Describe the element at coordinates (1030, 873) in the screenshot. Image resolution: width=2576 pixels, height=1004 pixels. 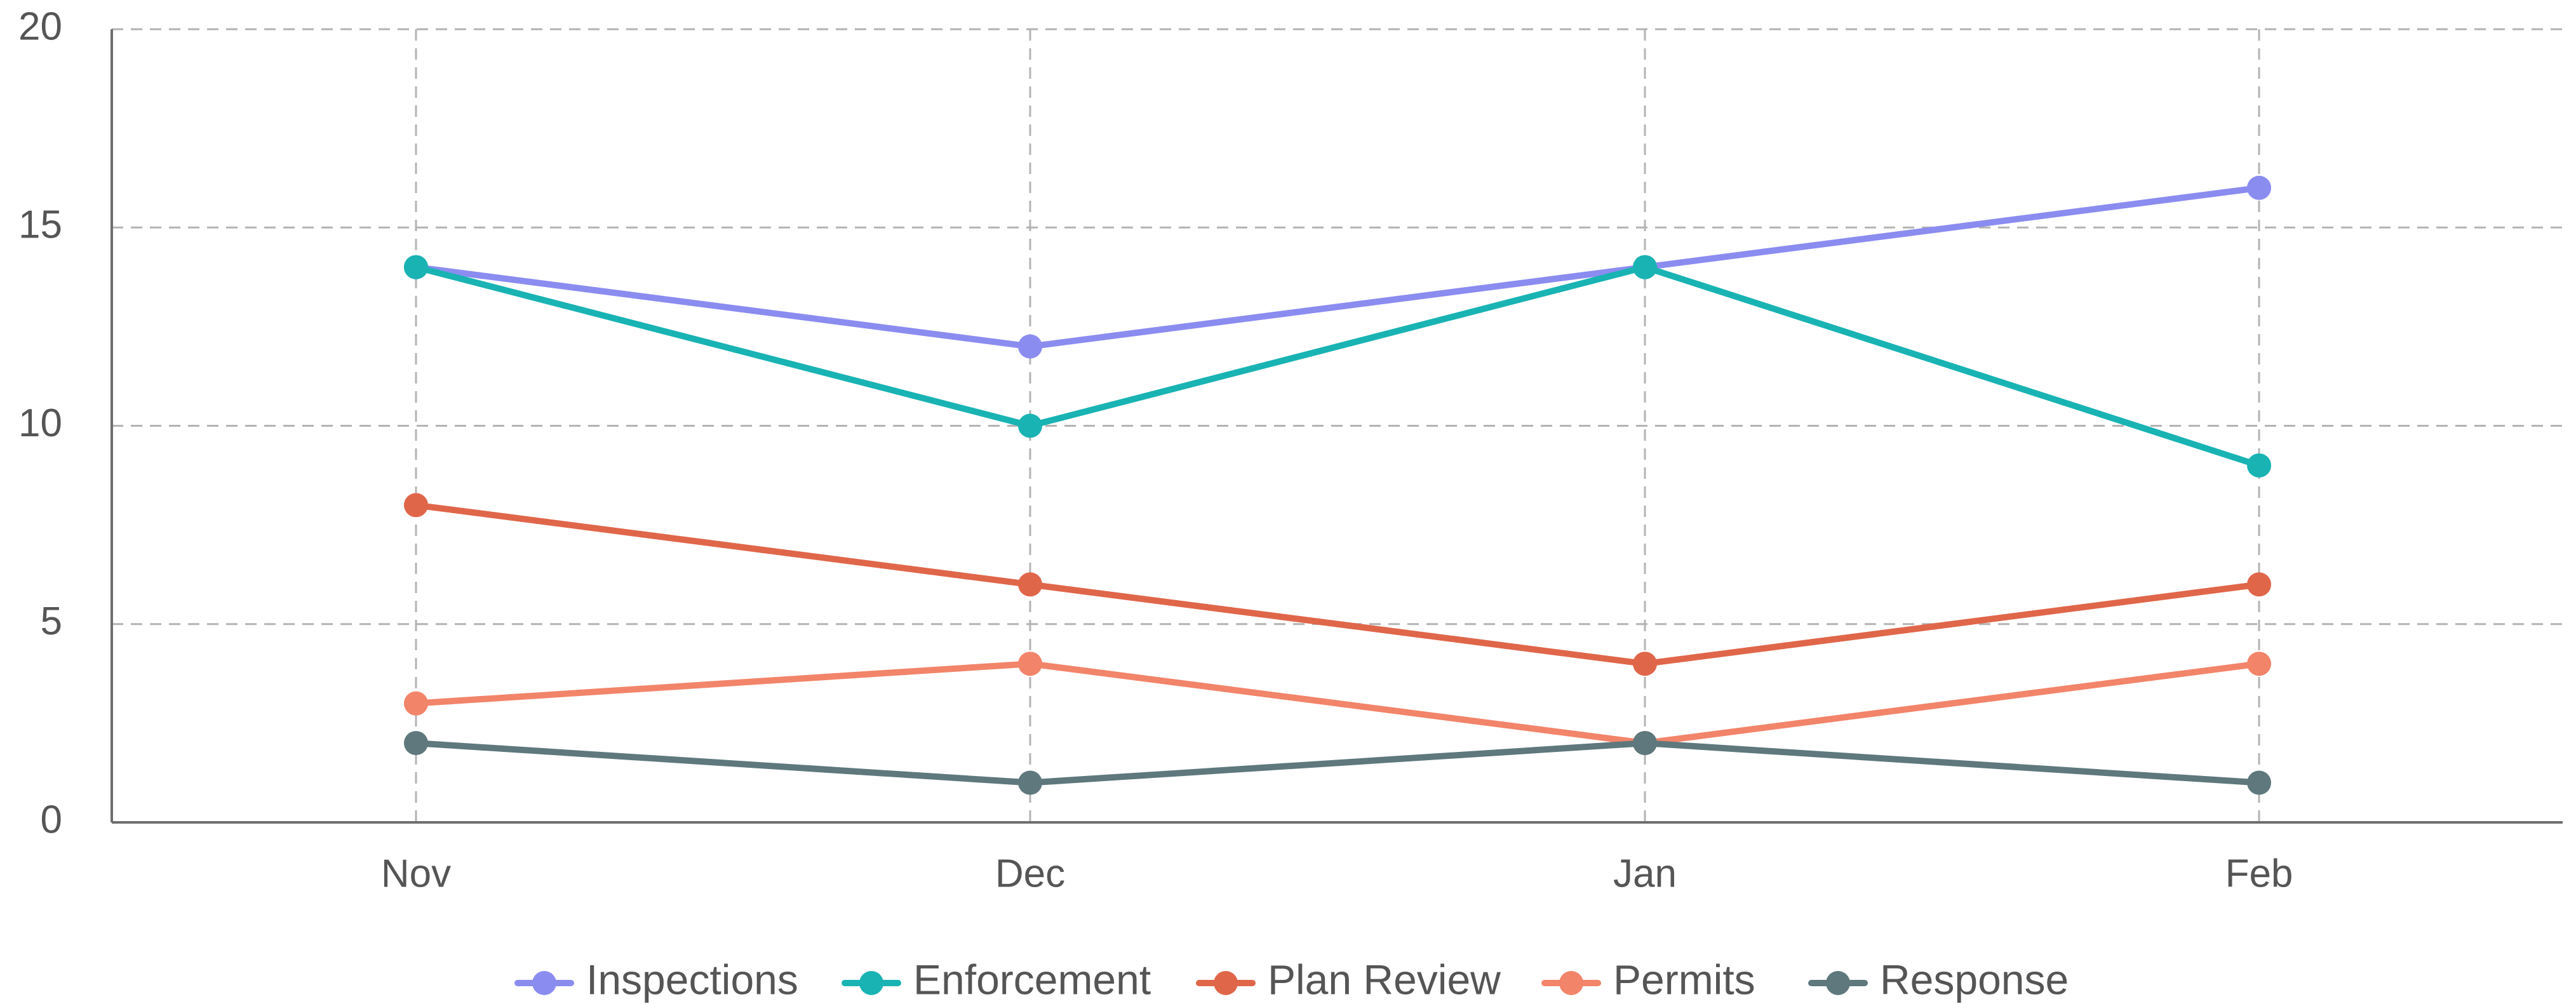
I see `x-tick-label: Dec` at that location.